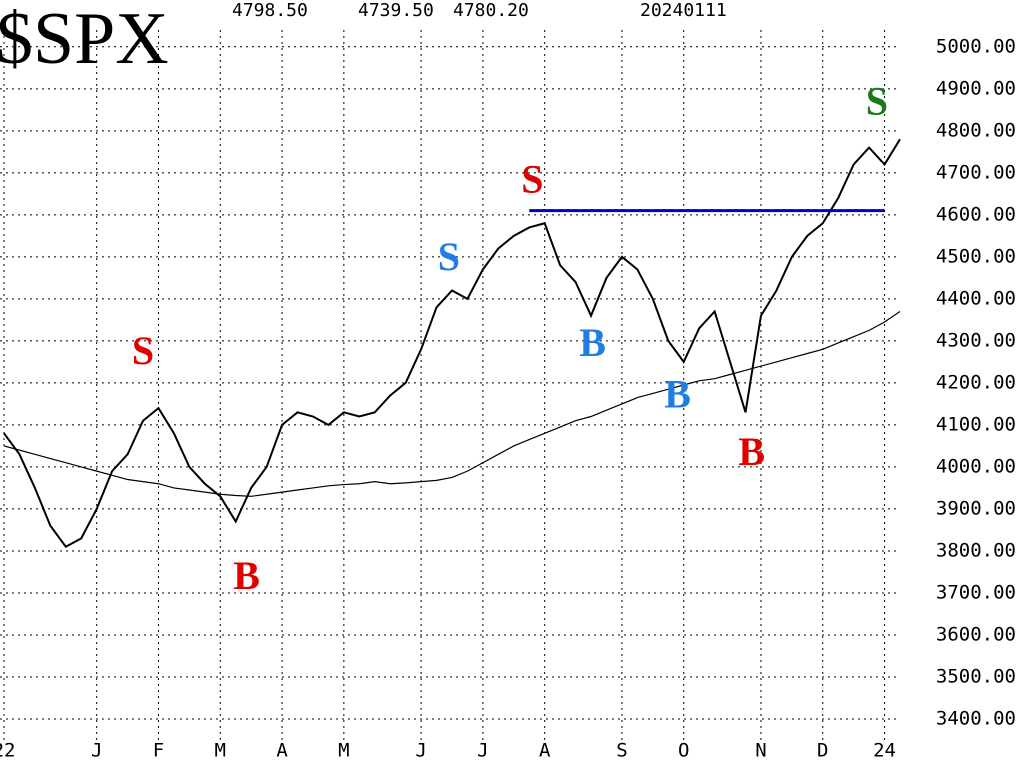 The image size is (1022, 763). What do you see at coordinates (976, 634) in the screenshot?
I see `y-tick-label: 3600.00` at bounding box center [976, 634].